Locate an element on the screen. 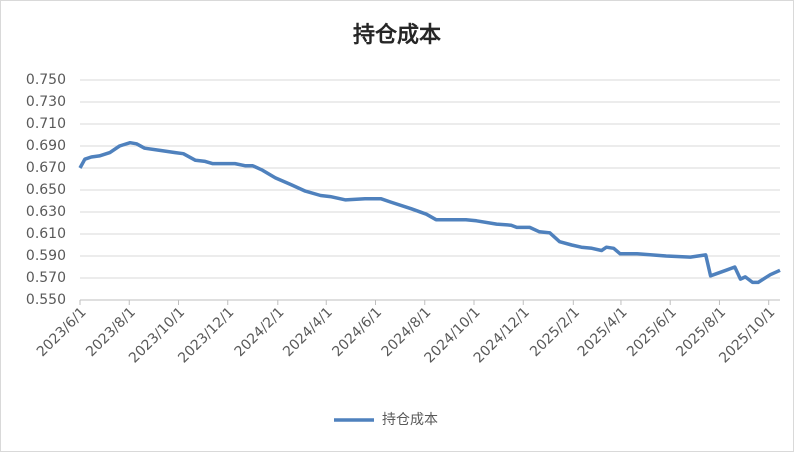 The height and width of the screenshot is (452, 794). chart-title: 持仓成本 is located at coordinates (397, 35).